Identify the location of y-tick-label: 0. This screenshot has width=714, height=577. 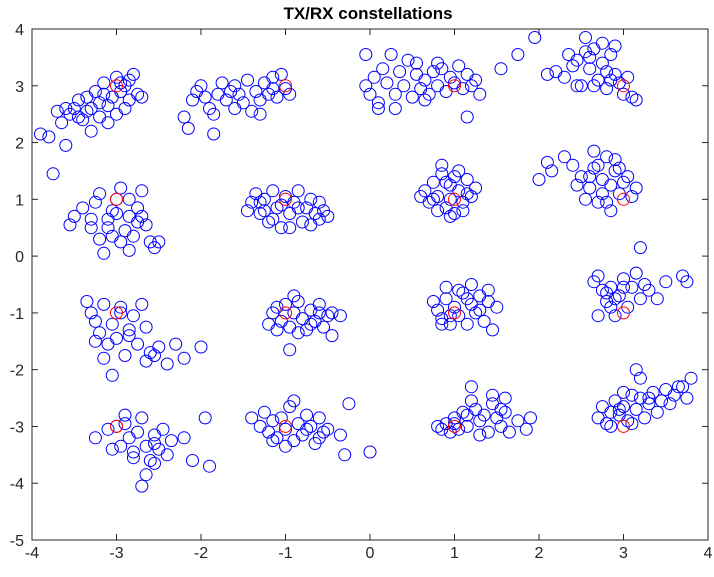
(19, 257).